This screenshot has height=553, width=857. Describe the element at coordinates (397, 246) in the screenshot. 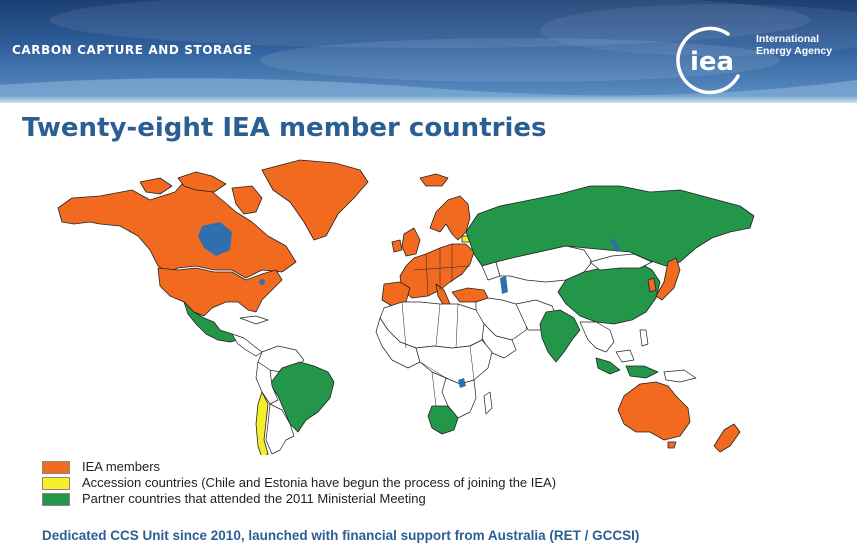

I see `region-ireland` at that location.